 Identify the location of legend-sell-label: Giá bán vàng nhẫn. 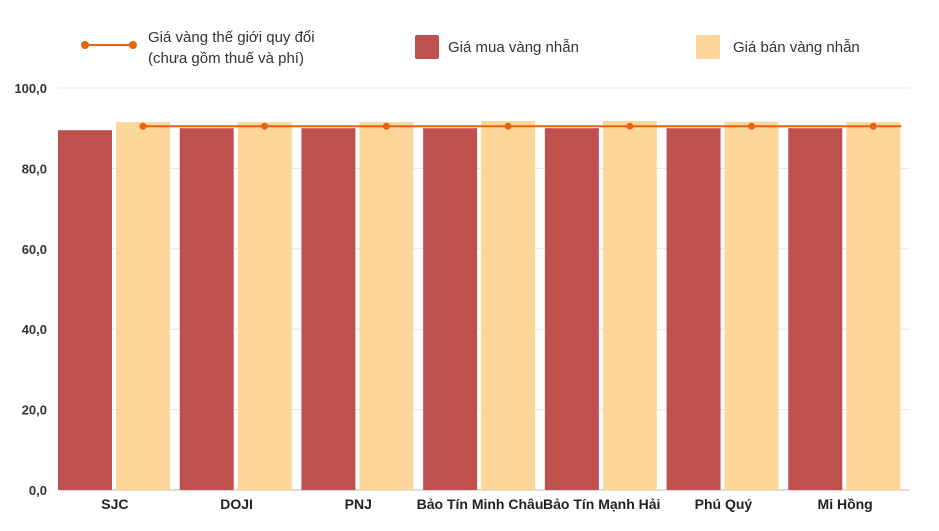
(796, 47).